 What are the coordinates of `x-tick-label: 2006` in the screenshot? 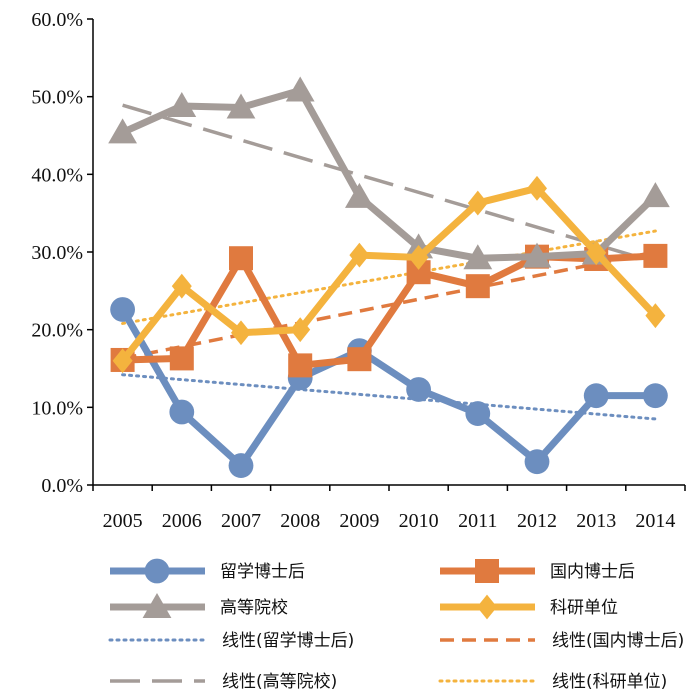 It's located at (182, 521).